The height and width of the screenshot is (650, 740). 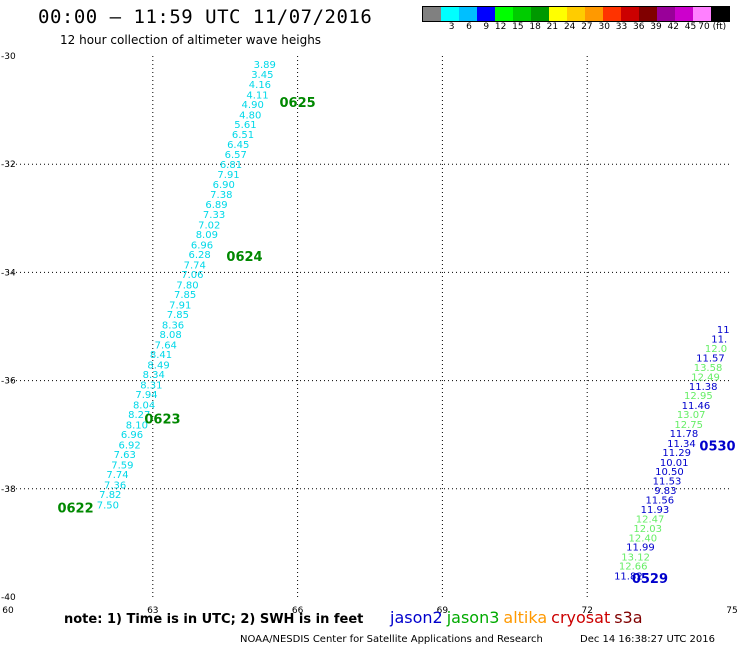 What do you see at coordinates (628, 576) in the screenshot?
I see `data-point-label: 11.82` at bounding box center [628, 576].